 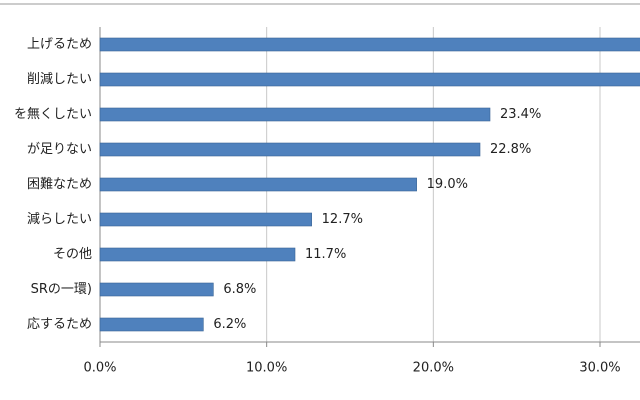 What do you see at coordinates (510, 149) in the screenshot?
I see `data-label: 22.8%` at bounding box center [510, 149].